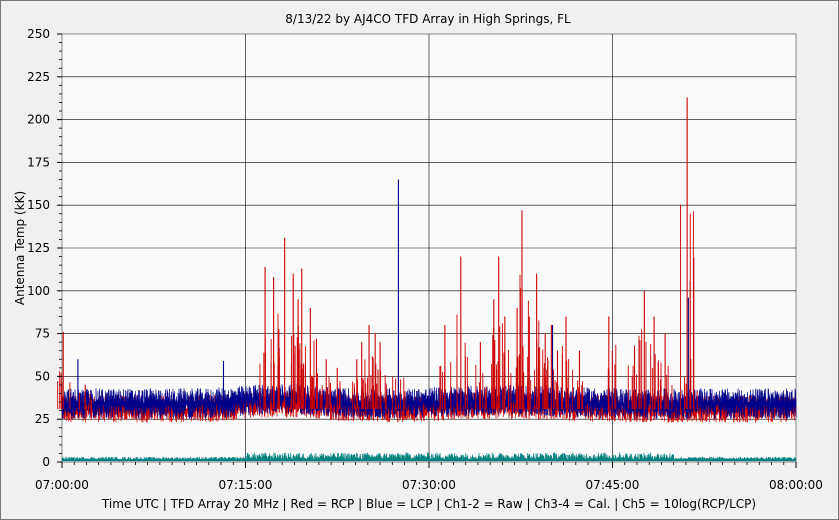  I want to click on x-tick-label: 07:30:00, so click(429, 485).